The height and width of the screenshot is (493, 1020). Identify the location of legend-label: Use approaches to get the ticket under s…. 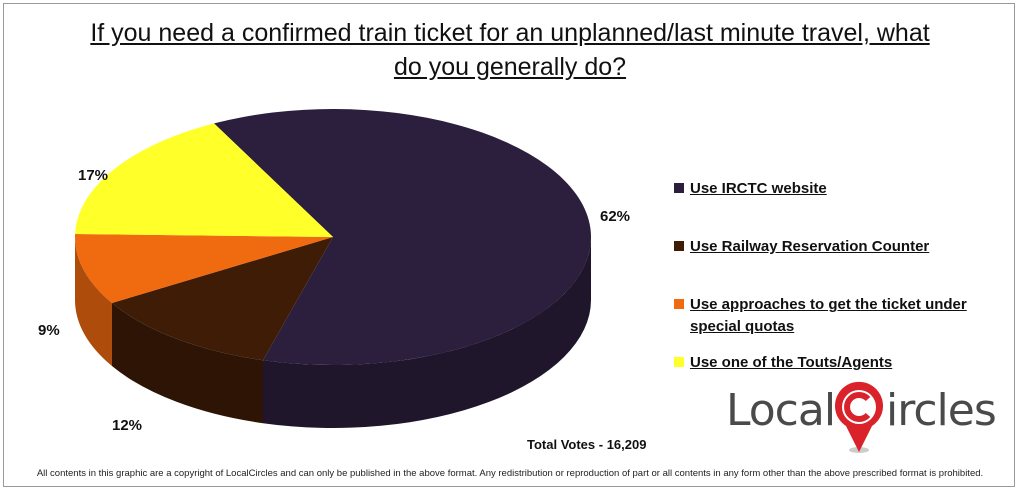
(828, 315).